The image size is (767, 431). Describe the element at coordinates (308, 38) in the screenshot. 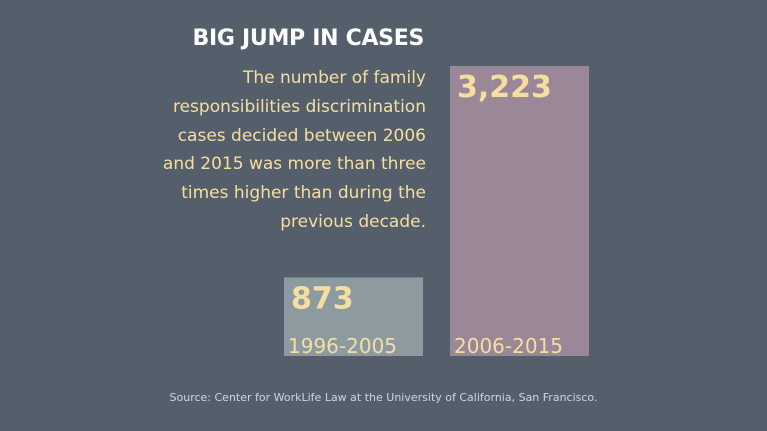

I see `chart-title: BIG JUMP IN CASES` at that location.